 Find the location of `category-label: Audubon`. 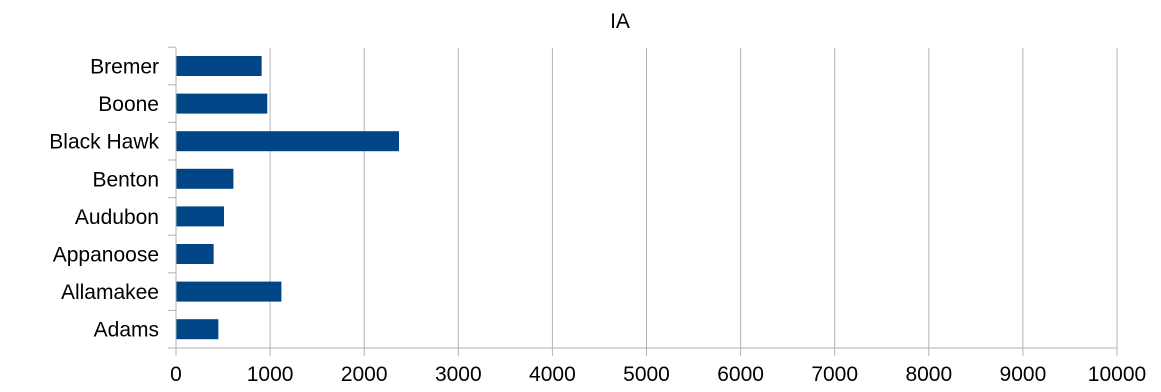

category-label: Audubon is located at coordinates (117, 217).